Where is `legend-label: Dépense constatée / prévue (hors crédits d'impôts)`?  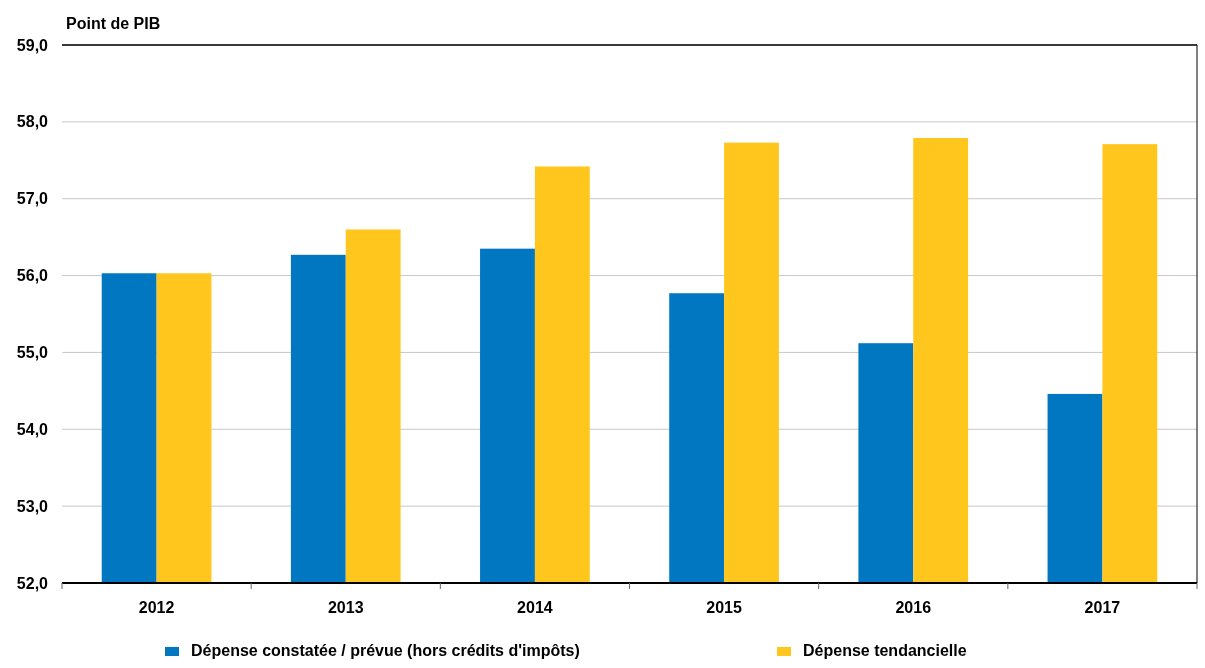 legend-label: Dépense constatée / prévue (hors crédits d'impôts) is located at coordinates (385, 650).